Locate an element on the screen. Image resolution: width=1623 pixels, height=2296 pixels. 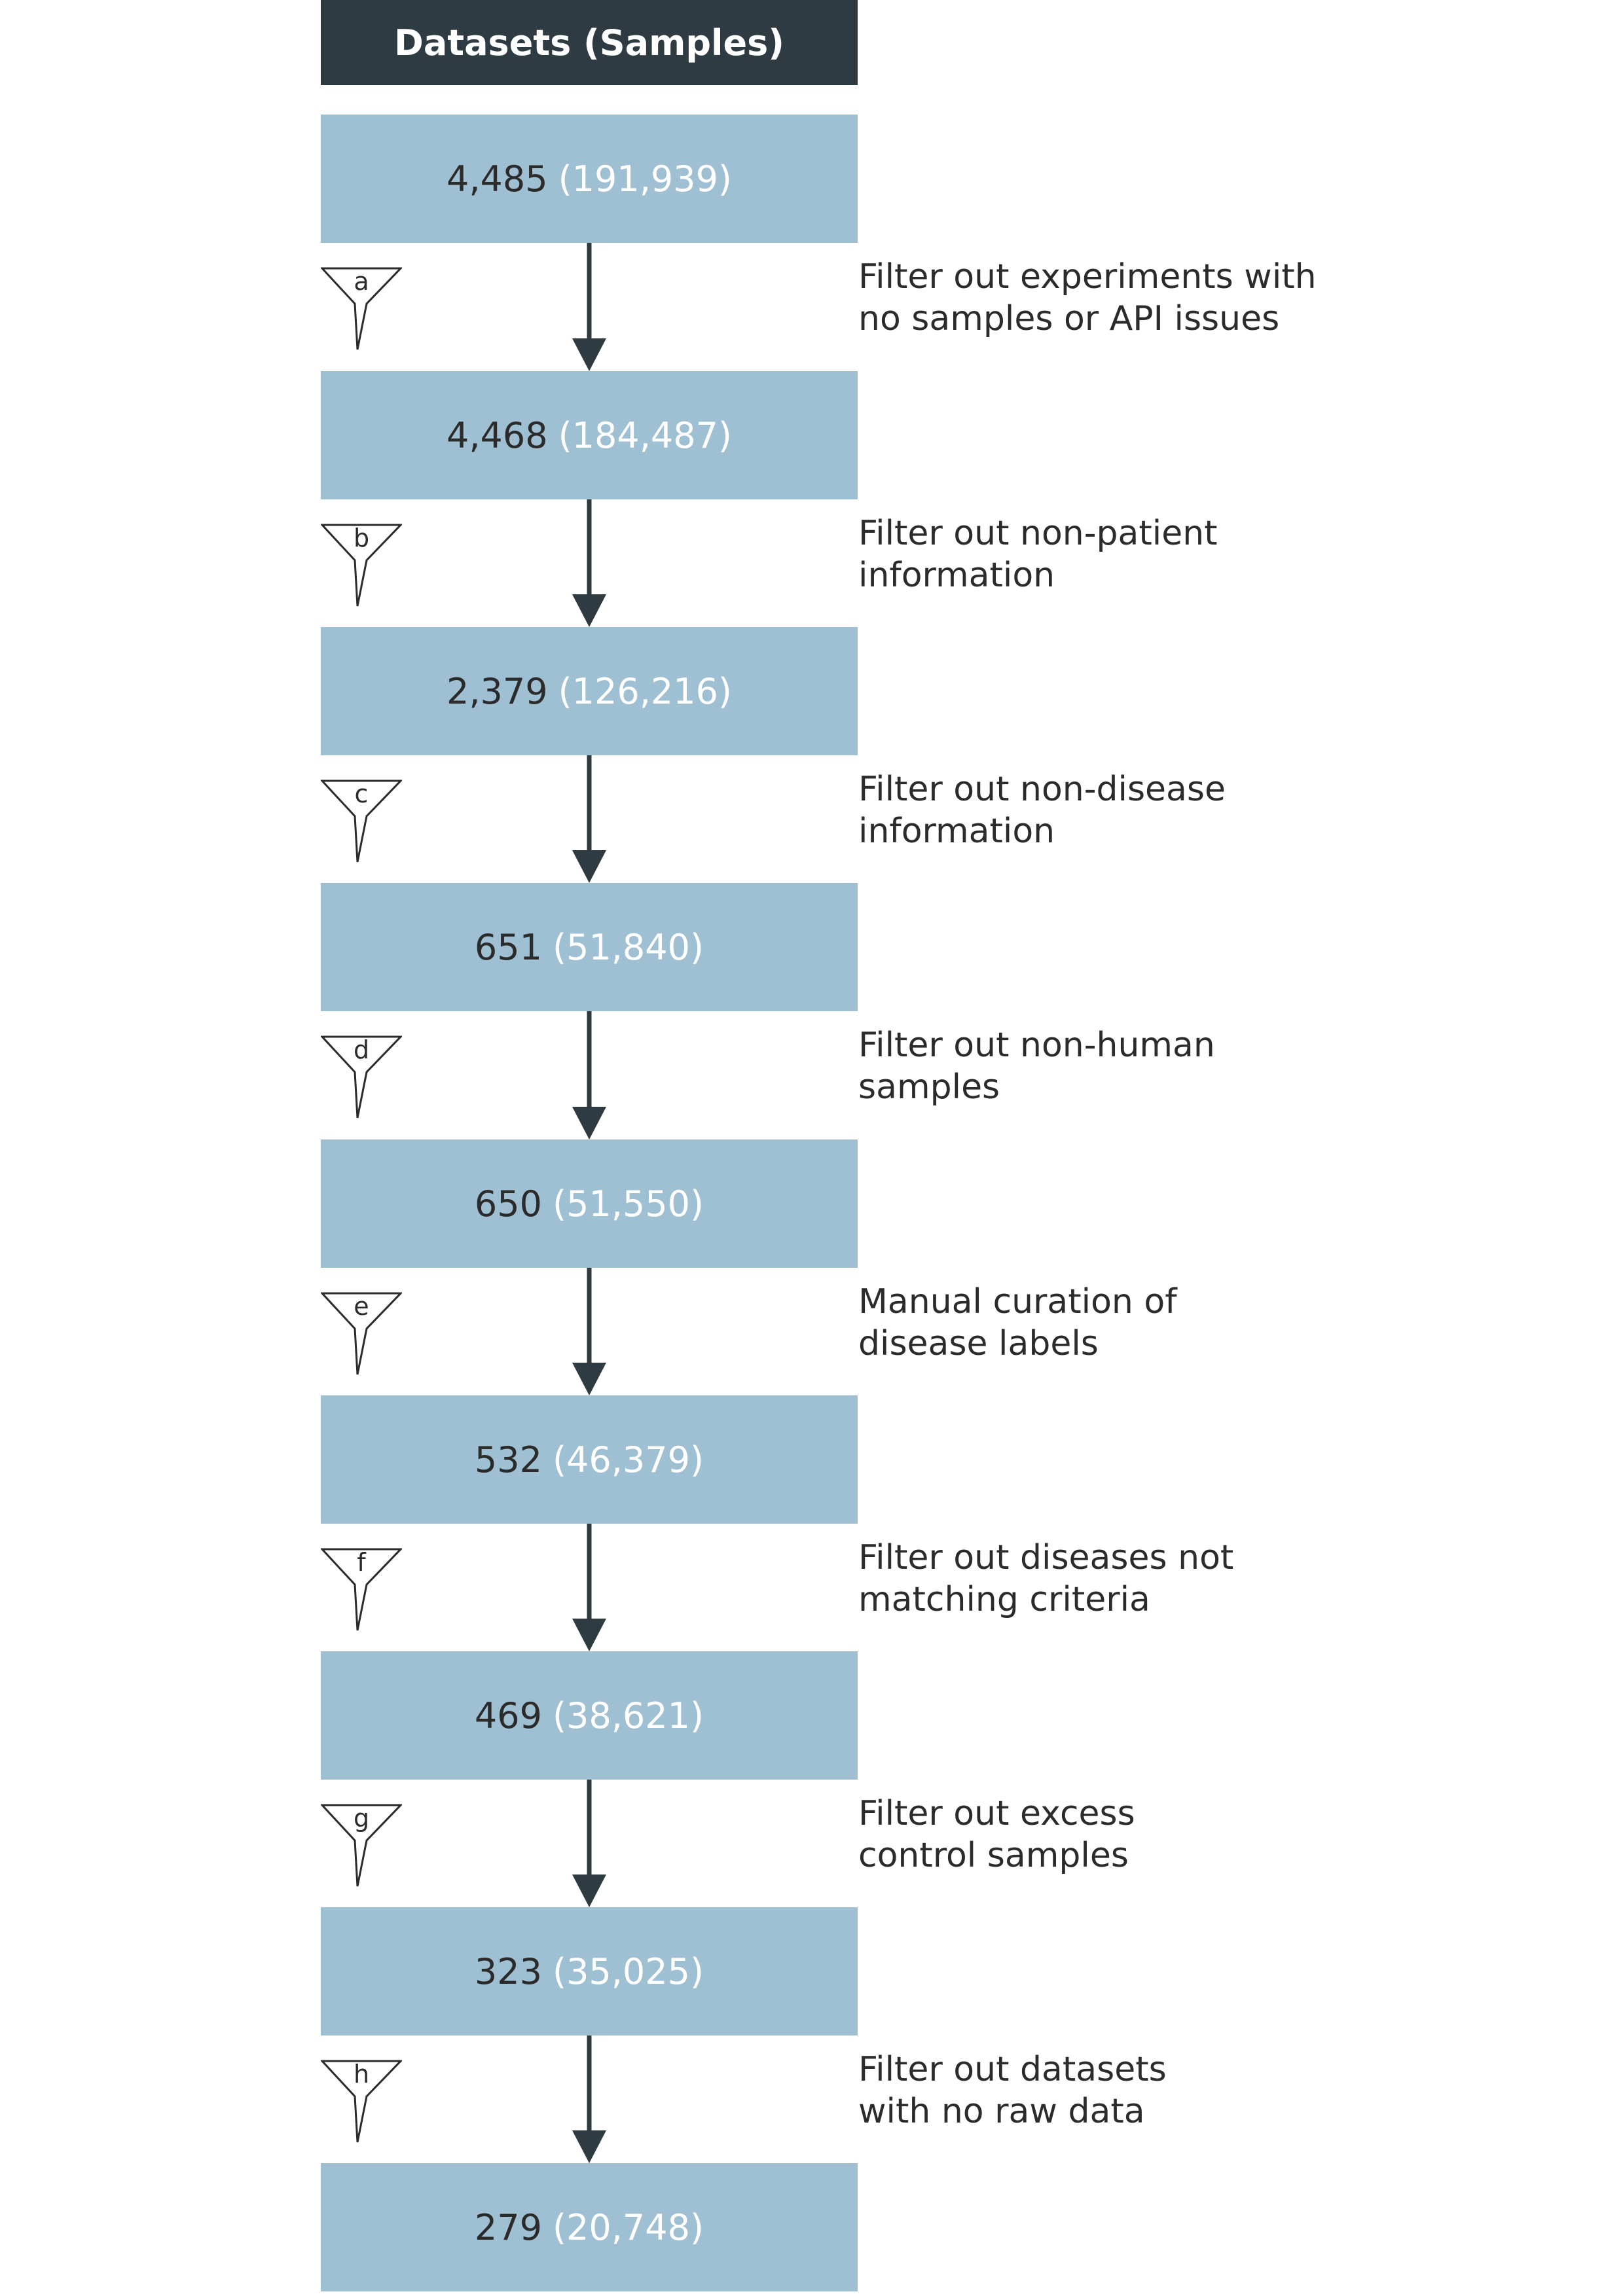
filter-description-line: control samples is located at coordinates (993, 1855).